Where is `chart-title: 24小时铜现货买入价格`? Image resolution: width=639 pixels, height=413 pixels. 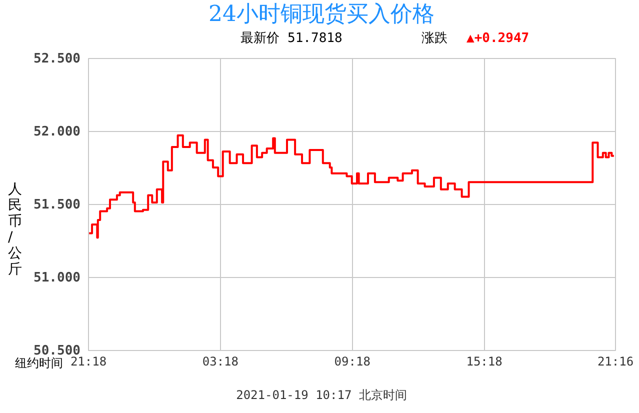 chart-title: 24小时铜现货买入价格 is located at coordinates (321, 14).